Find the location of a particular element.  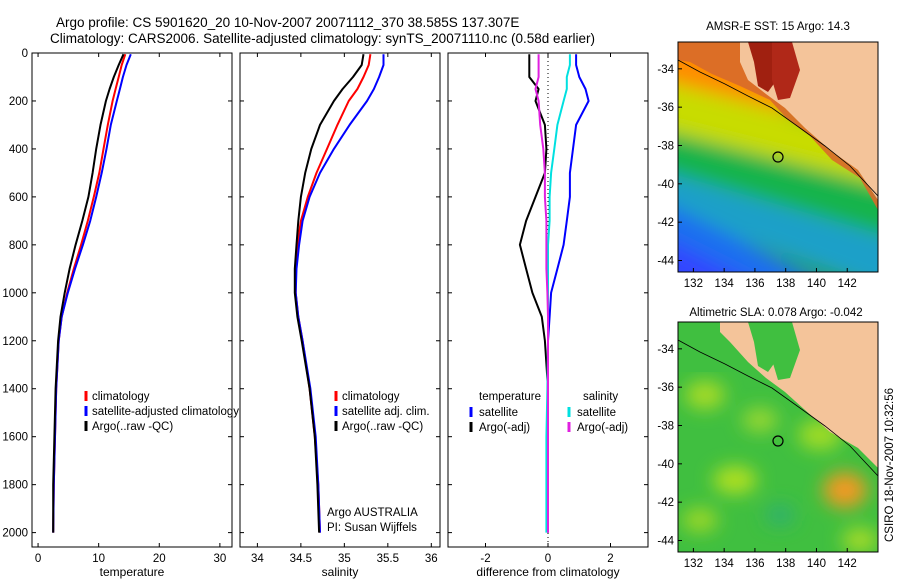

salinity-xtick-label: 36 is located at coordinates (431, 559).